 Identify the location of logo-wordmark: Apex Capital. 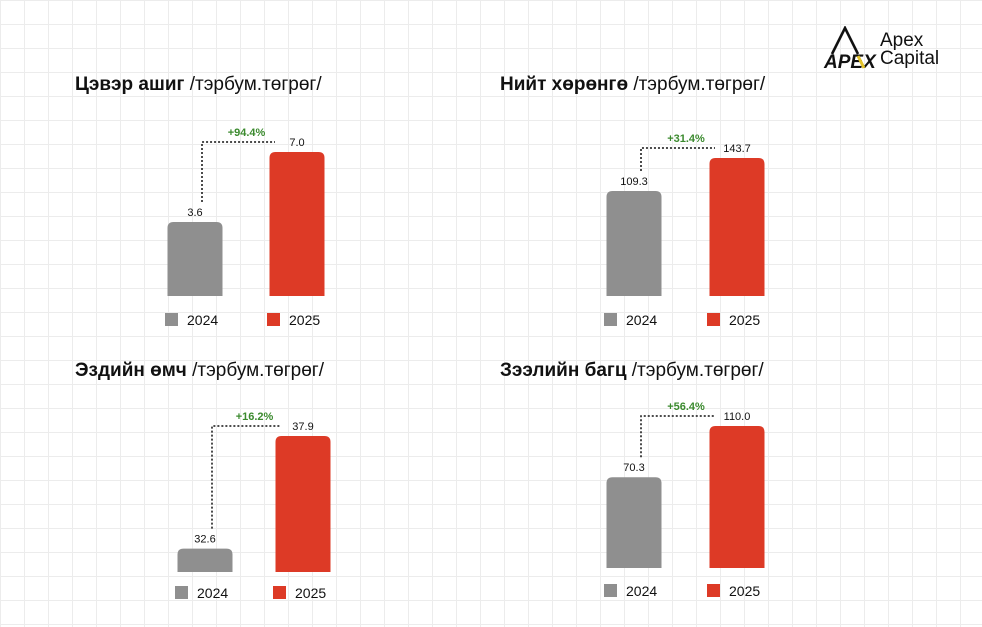
(910, 49).